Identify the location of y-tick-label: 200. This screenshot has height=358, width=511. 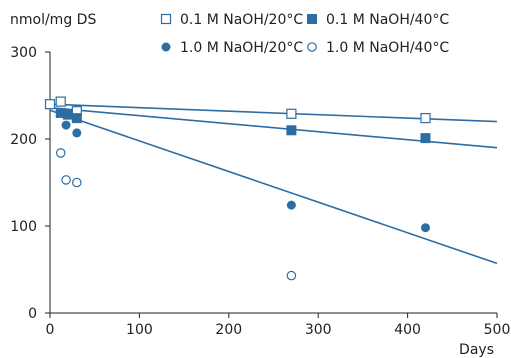
(23, 140).